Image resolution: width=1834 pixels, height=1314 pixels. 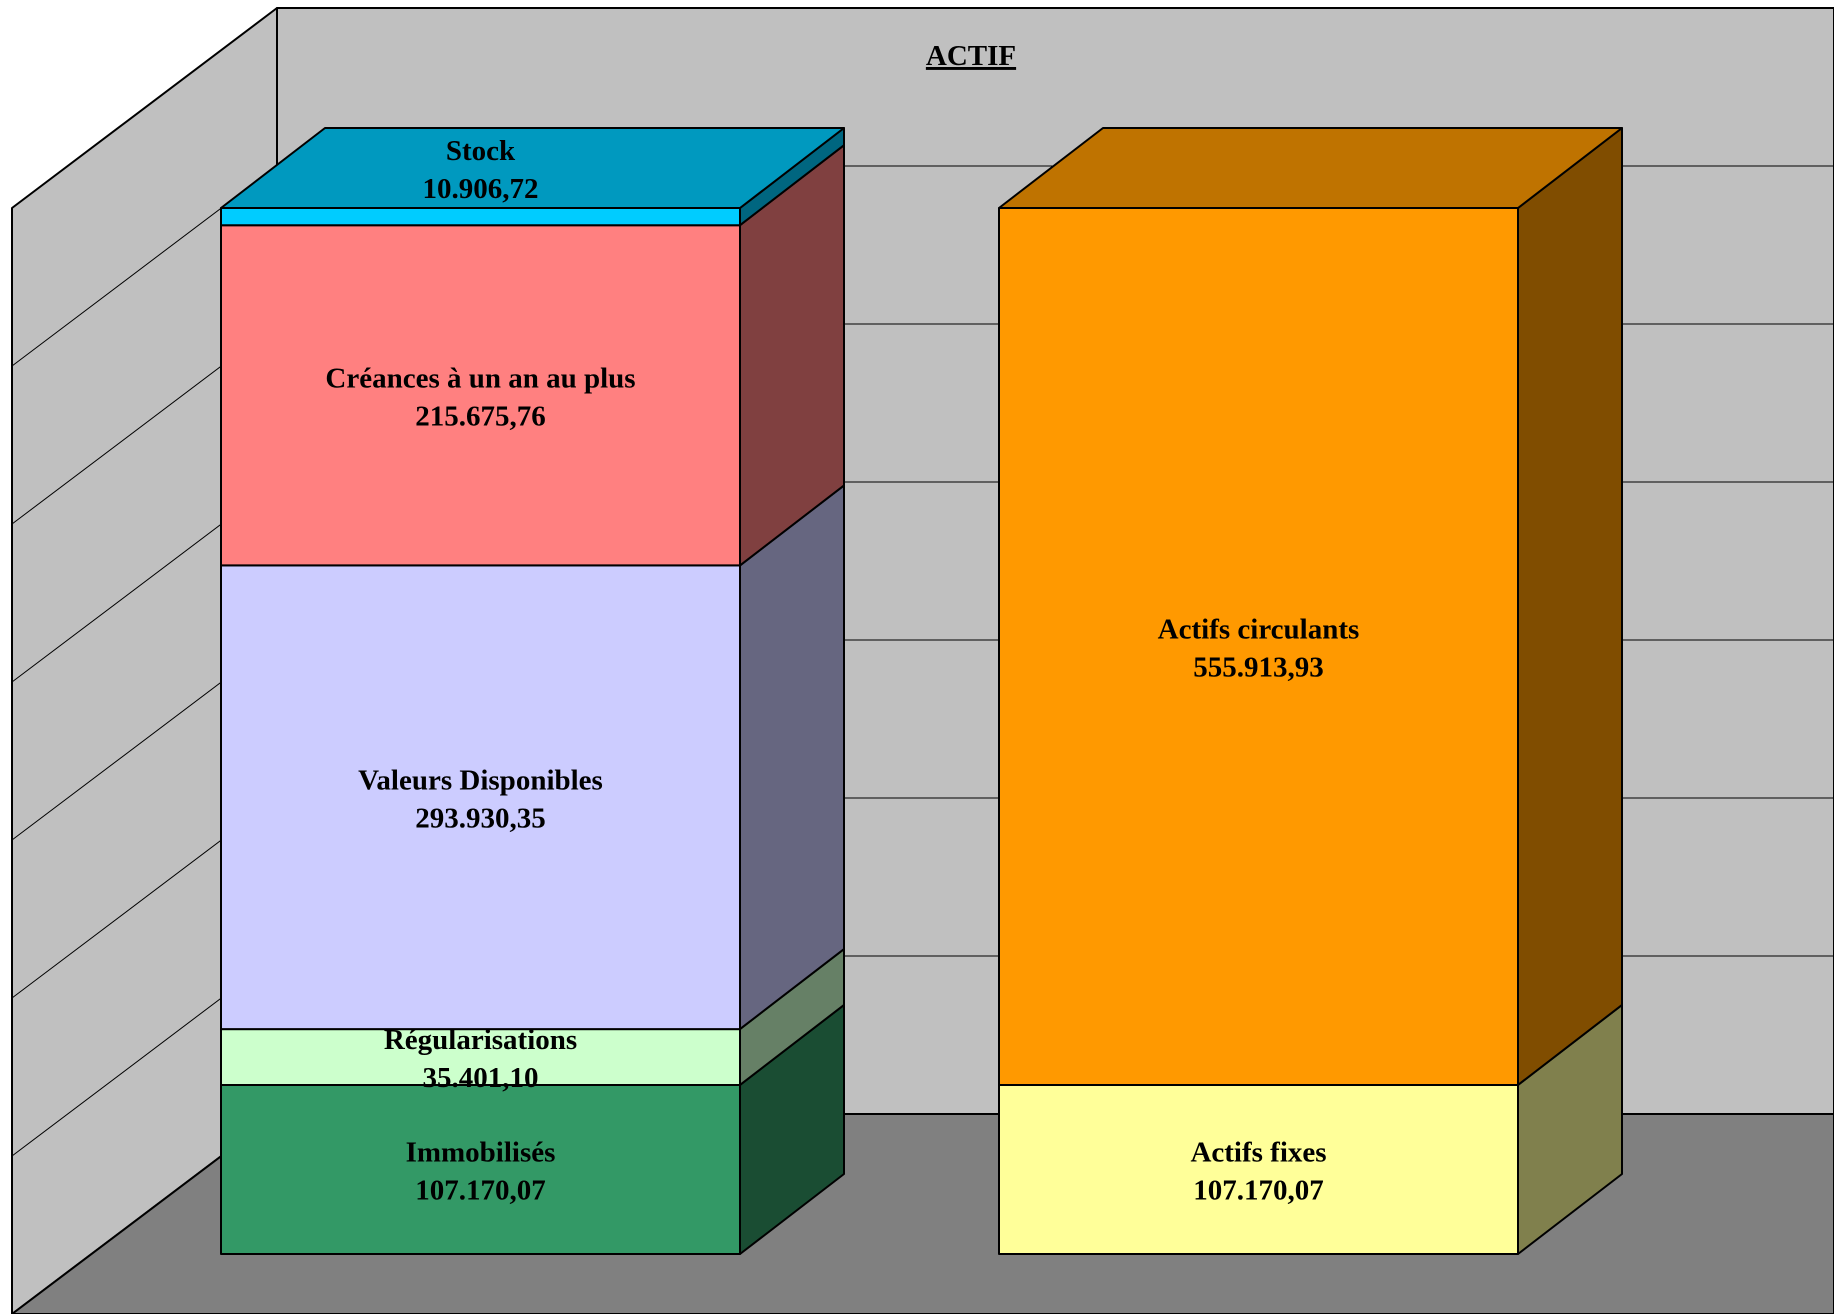 I want to click on gridline-side, so click(x=144, y=108).